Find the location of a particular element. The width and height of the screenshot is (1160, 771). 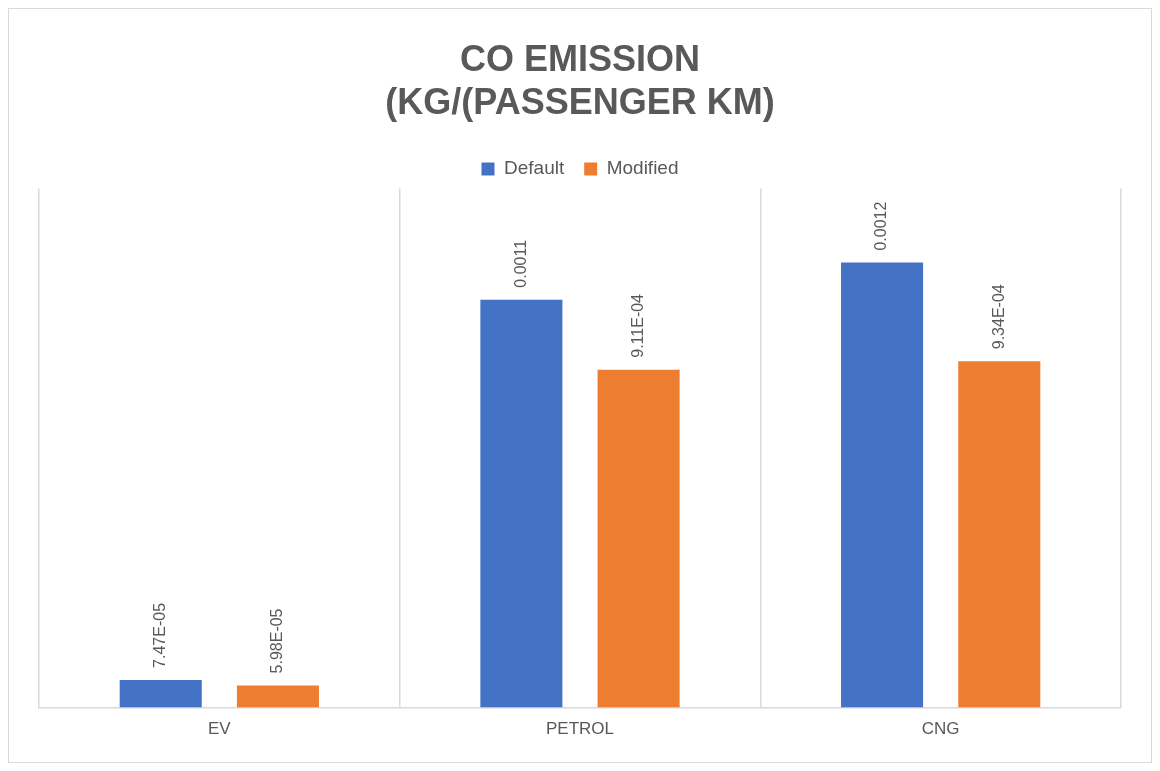

x-tick-label: PETROL is located at coordinates (580, 729).